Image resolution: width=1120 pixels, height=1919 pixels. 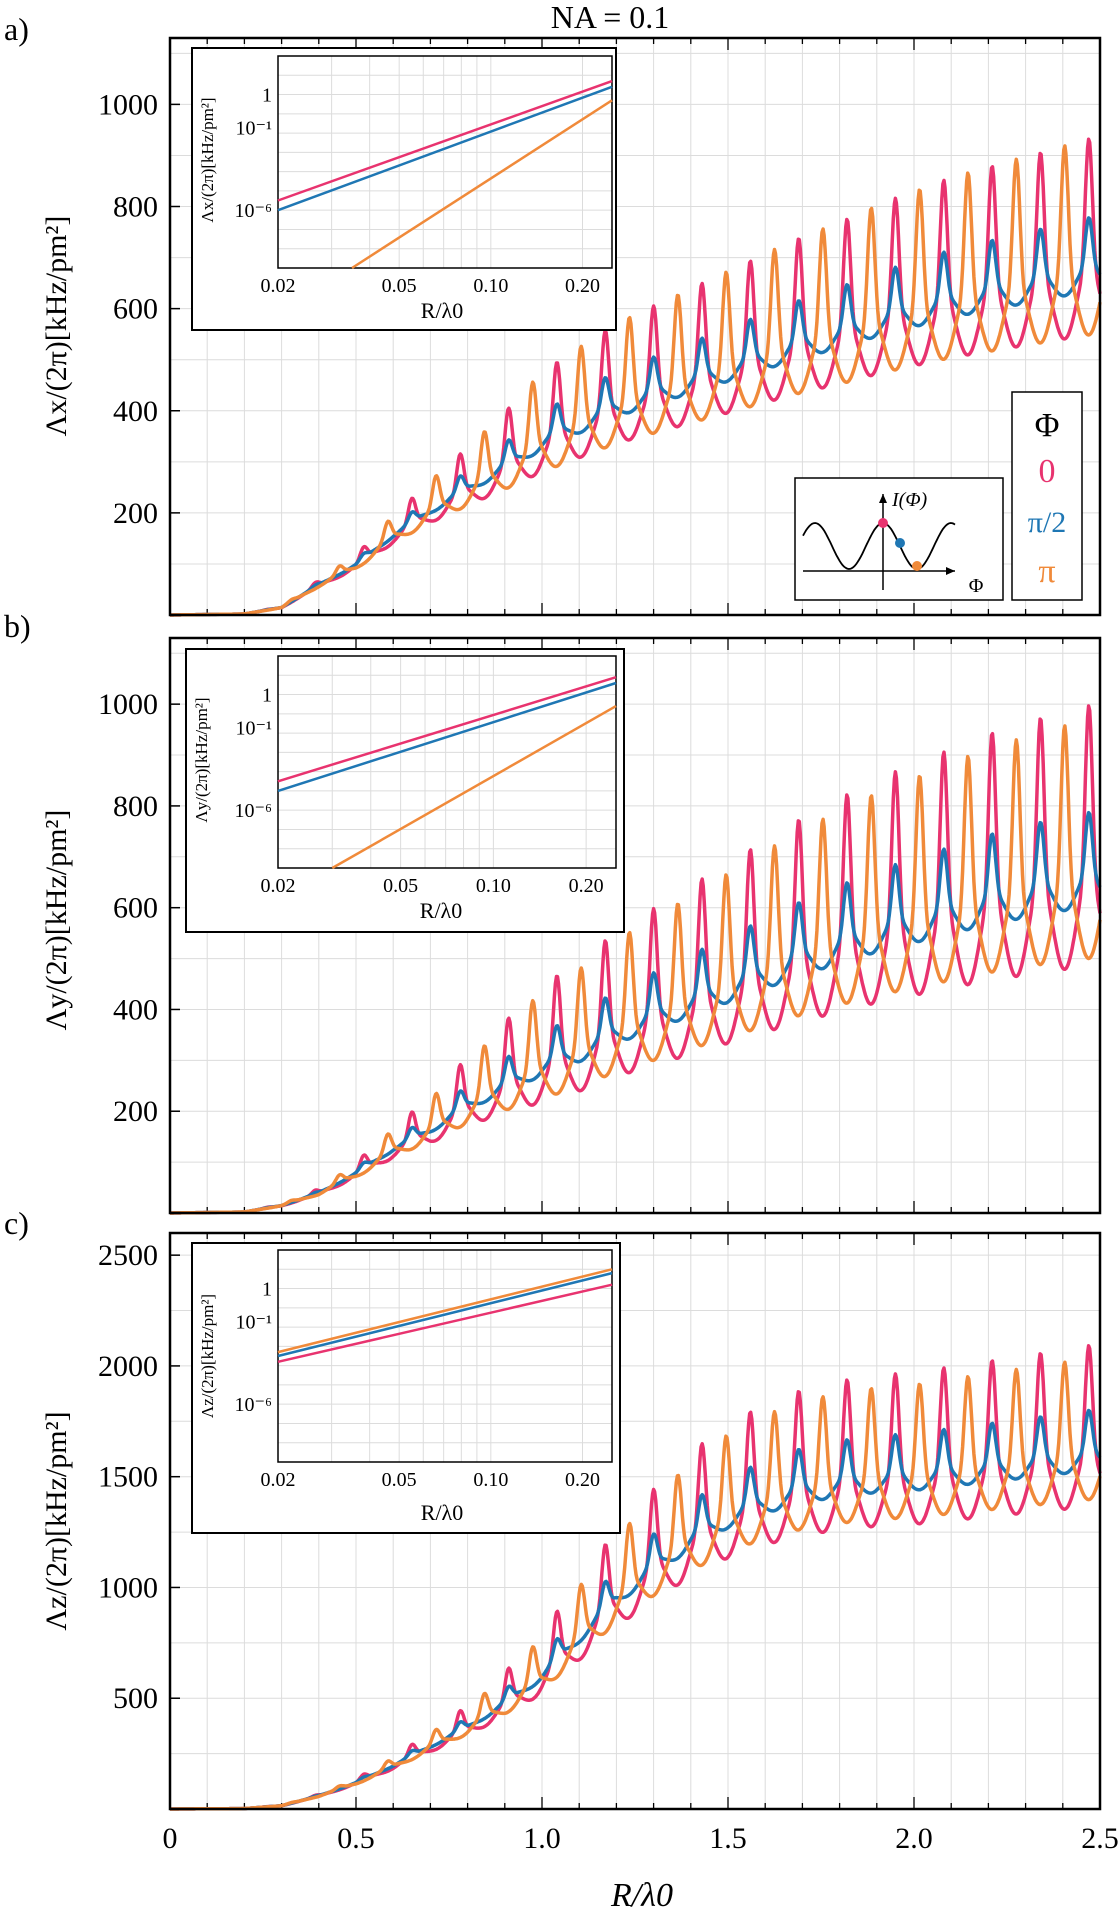 I want to click on y-tick-label: 2000, so click(x=128, y=1366).